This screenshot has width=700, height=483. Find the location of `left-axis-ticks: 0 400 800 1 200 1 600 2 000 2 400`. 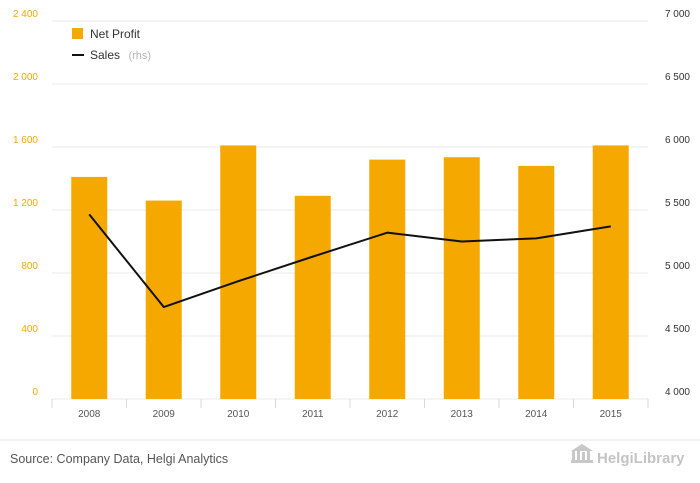

left-axis-ticks: 0 400 800 1 200 1 600 2 000 2 400 is located at coordinates (25, 203).